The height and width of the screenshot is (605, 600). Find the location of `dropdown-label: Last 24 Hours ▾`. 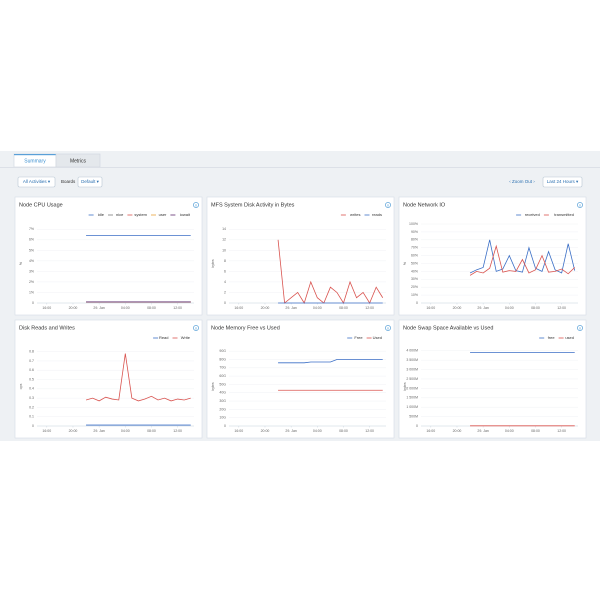

dropdown-label: Last 24 Hours ▾ is located at coordinates (563, 181).